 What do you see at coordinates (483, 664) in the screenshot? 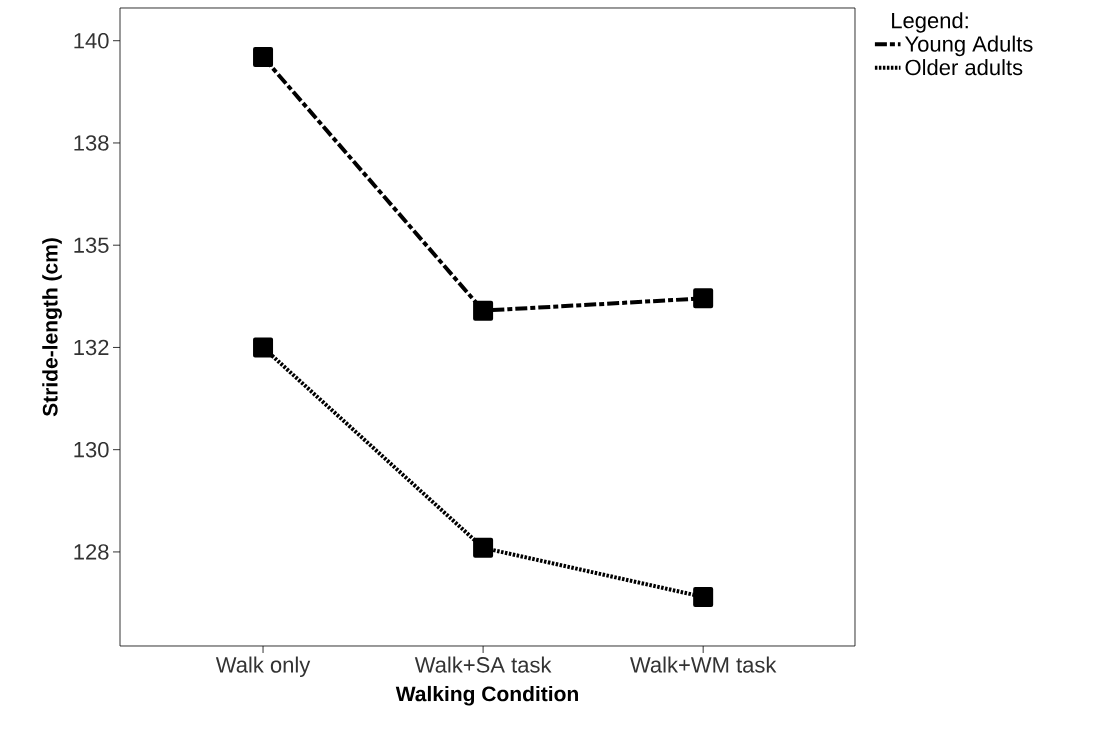
I see `x-tick-label: Walk+SA task` at bounding box center [483, 664].